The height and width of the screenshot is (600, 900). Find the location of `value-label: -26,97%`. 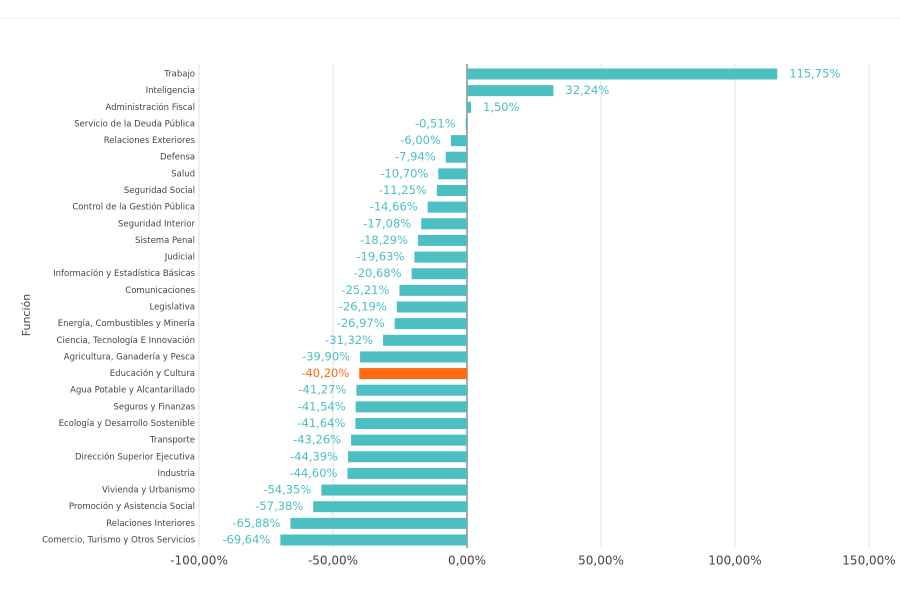

value-label: -26,97% is located at coordinates (361, 323).